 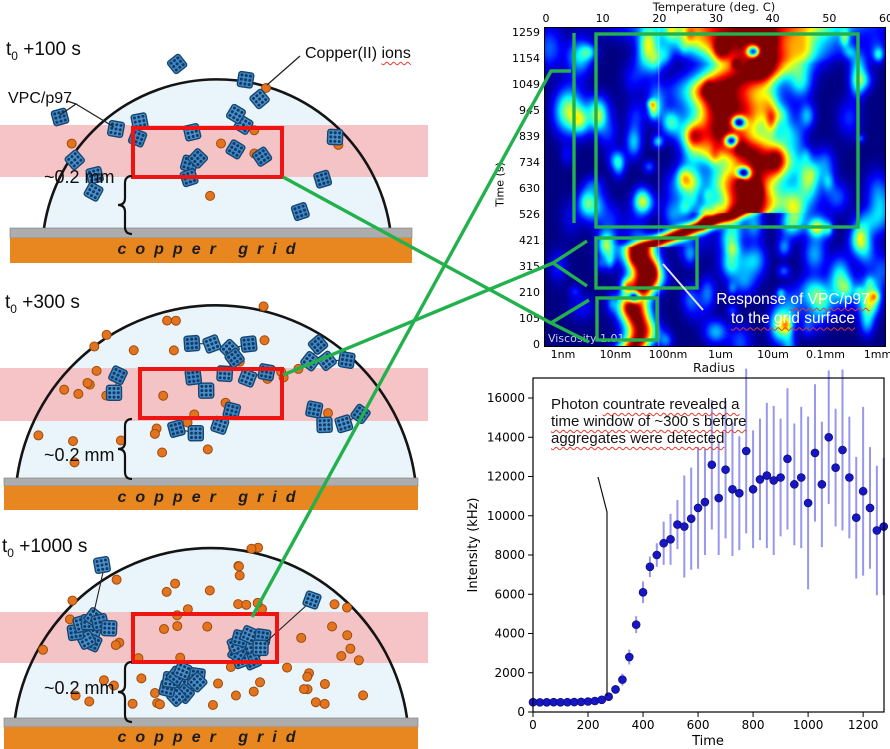 I want to click on thickness-brace, so click(x=125, y=449).